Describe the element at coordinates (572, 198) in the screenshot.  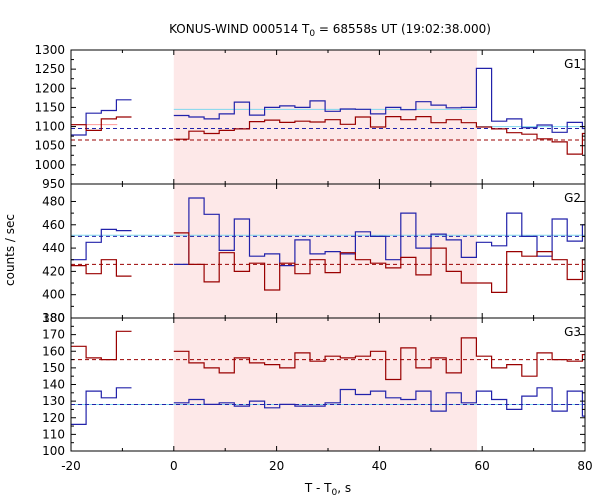
I see `panel-label-g2: G2` at that location.